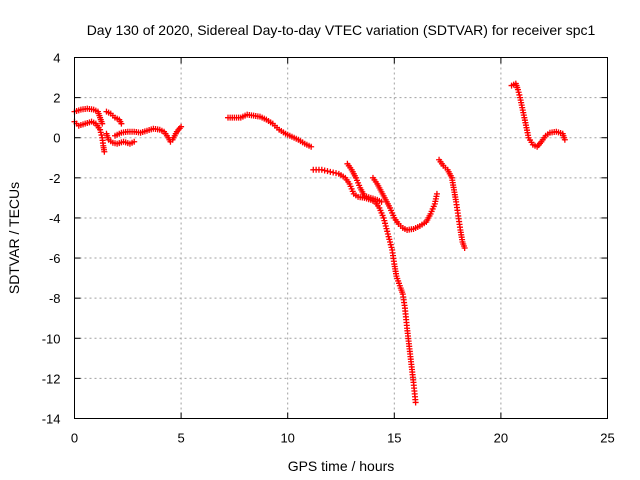  What do you see at coordinates (14, 238) in the screenshot?
I see `y-axis-title: SDTVAR / TECUs` at bounding box center [14, 238].